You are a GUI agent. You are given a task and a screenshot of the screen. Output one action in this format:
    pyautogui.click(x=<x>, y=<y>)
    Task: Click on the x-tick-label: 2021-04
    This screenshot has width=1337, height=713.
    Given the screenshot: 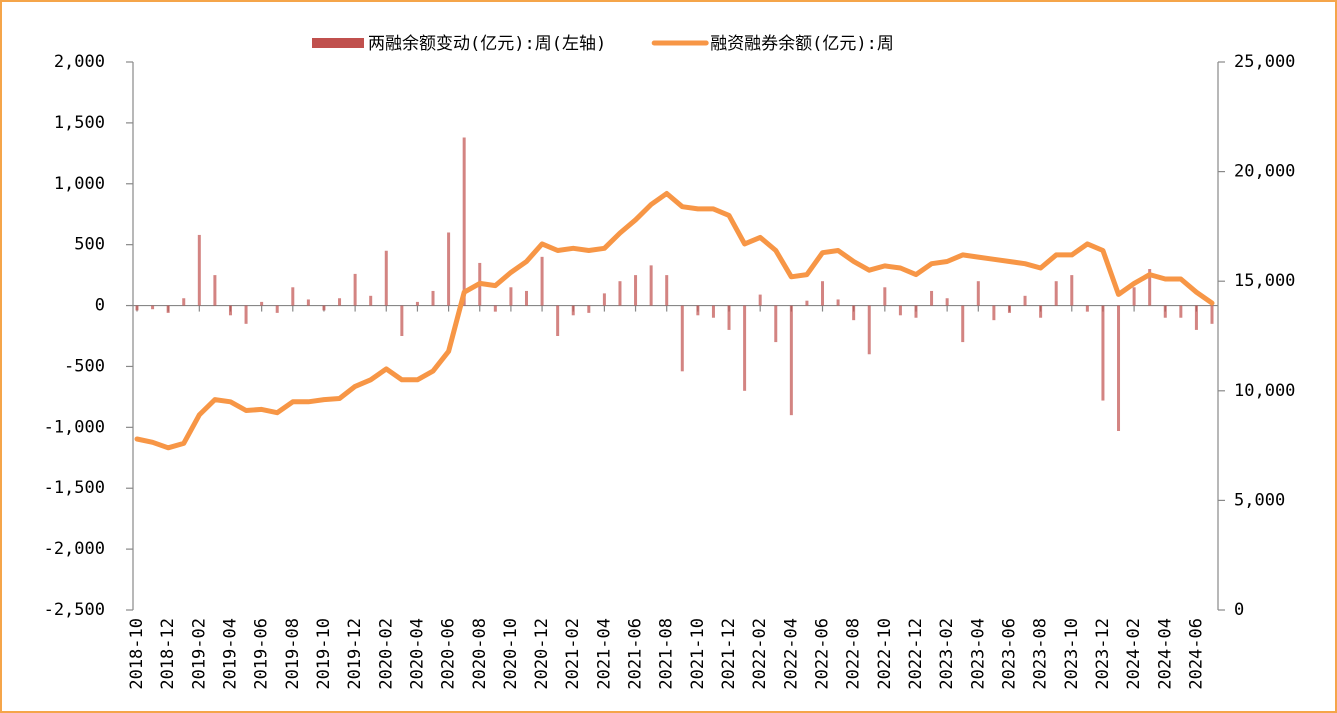 What is the action you would take?
    pyautogui.click(x=604, y=654)
    